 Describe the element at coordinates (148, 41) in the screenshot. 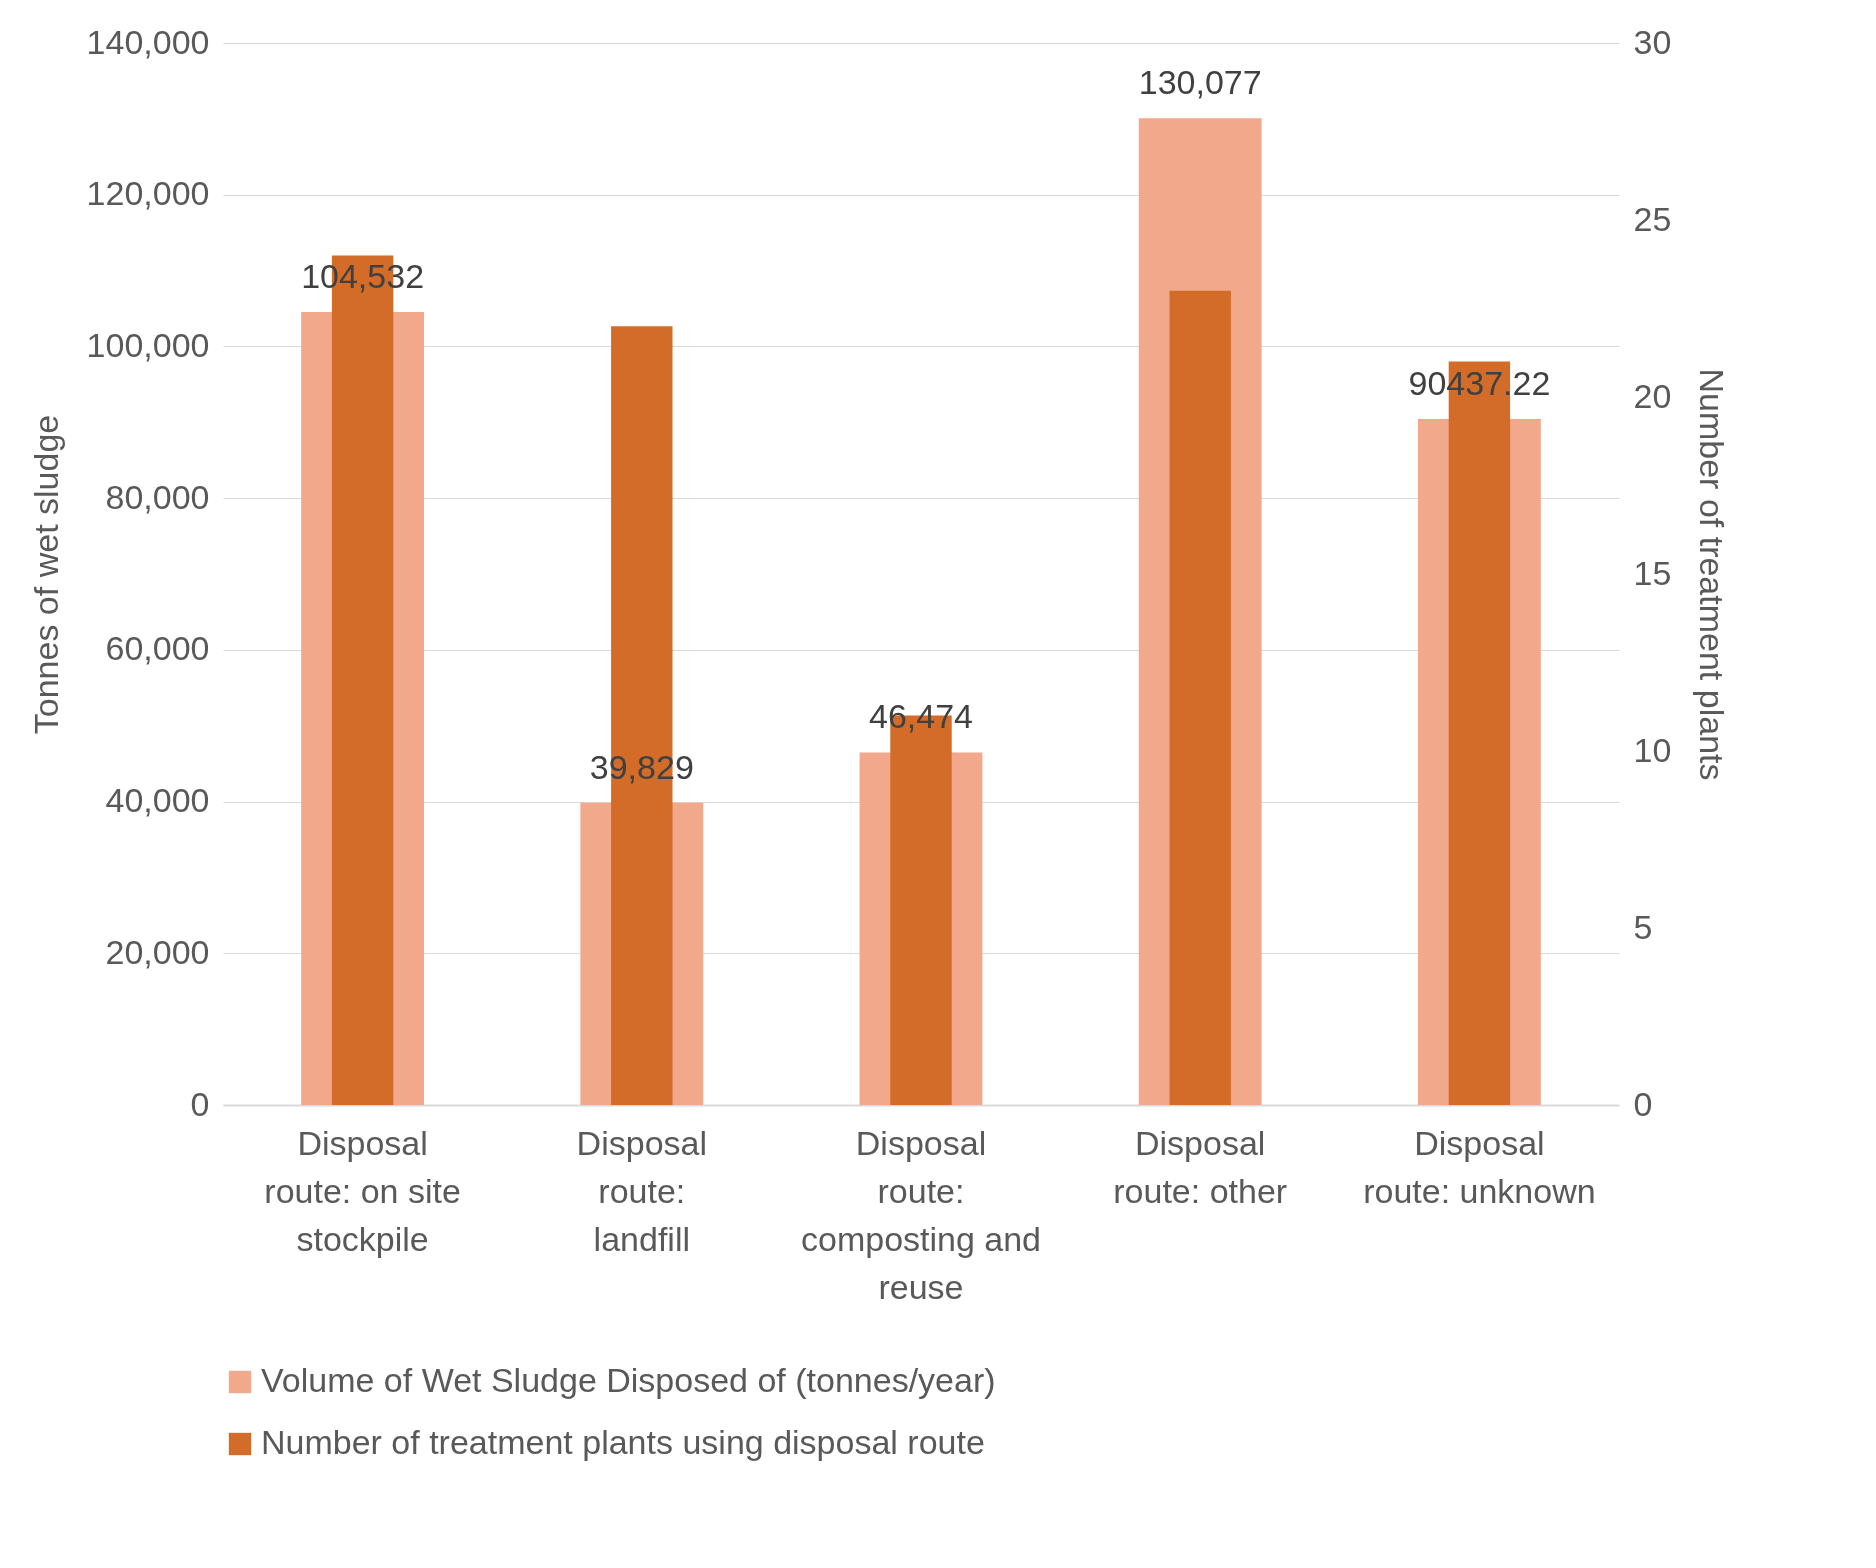

I see `y-tick-label: 140,000` at that location.